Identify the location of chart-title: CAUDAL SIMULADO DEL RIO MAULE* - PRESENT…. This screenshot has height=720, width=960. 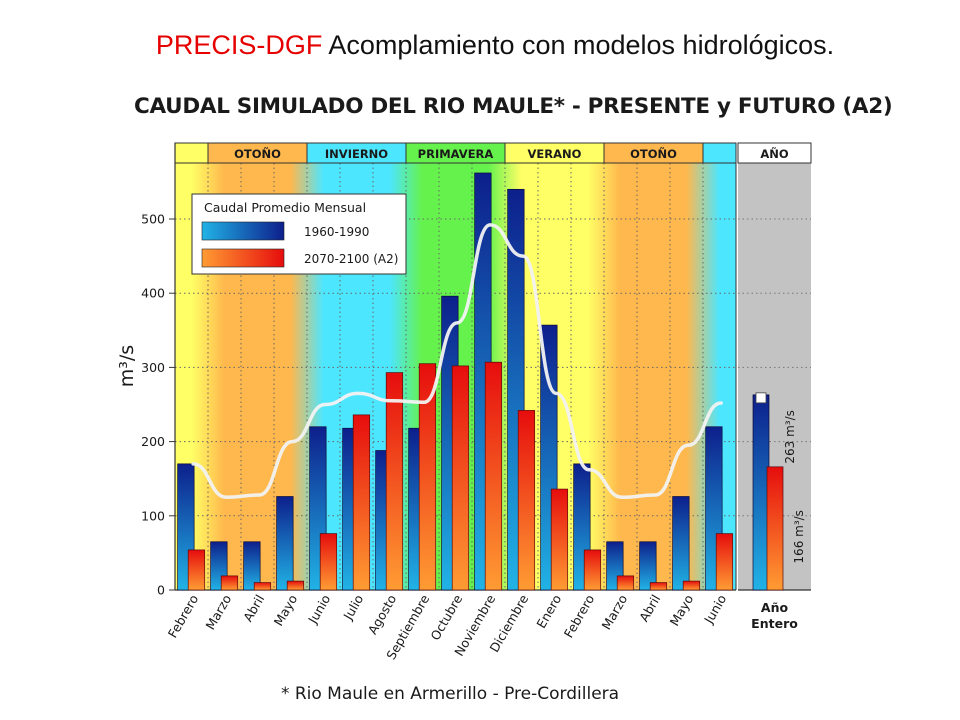
(513, 106).